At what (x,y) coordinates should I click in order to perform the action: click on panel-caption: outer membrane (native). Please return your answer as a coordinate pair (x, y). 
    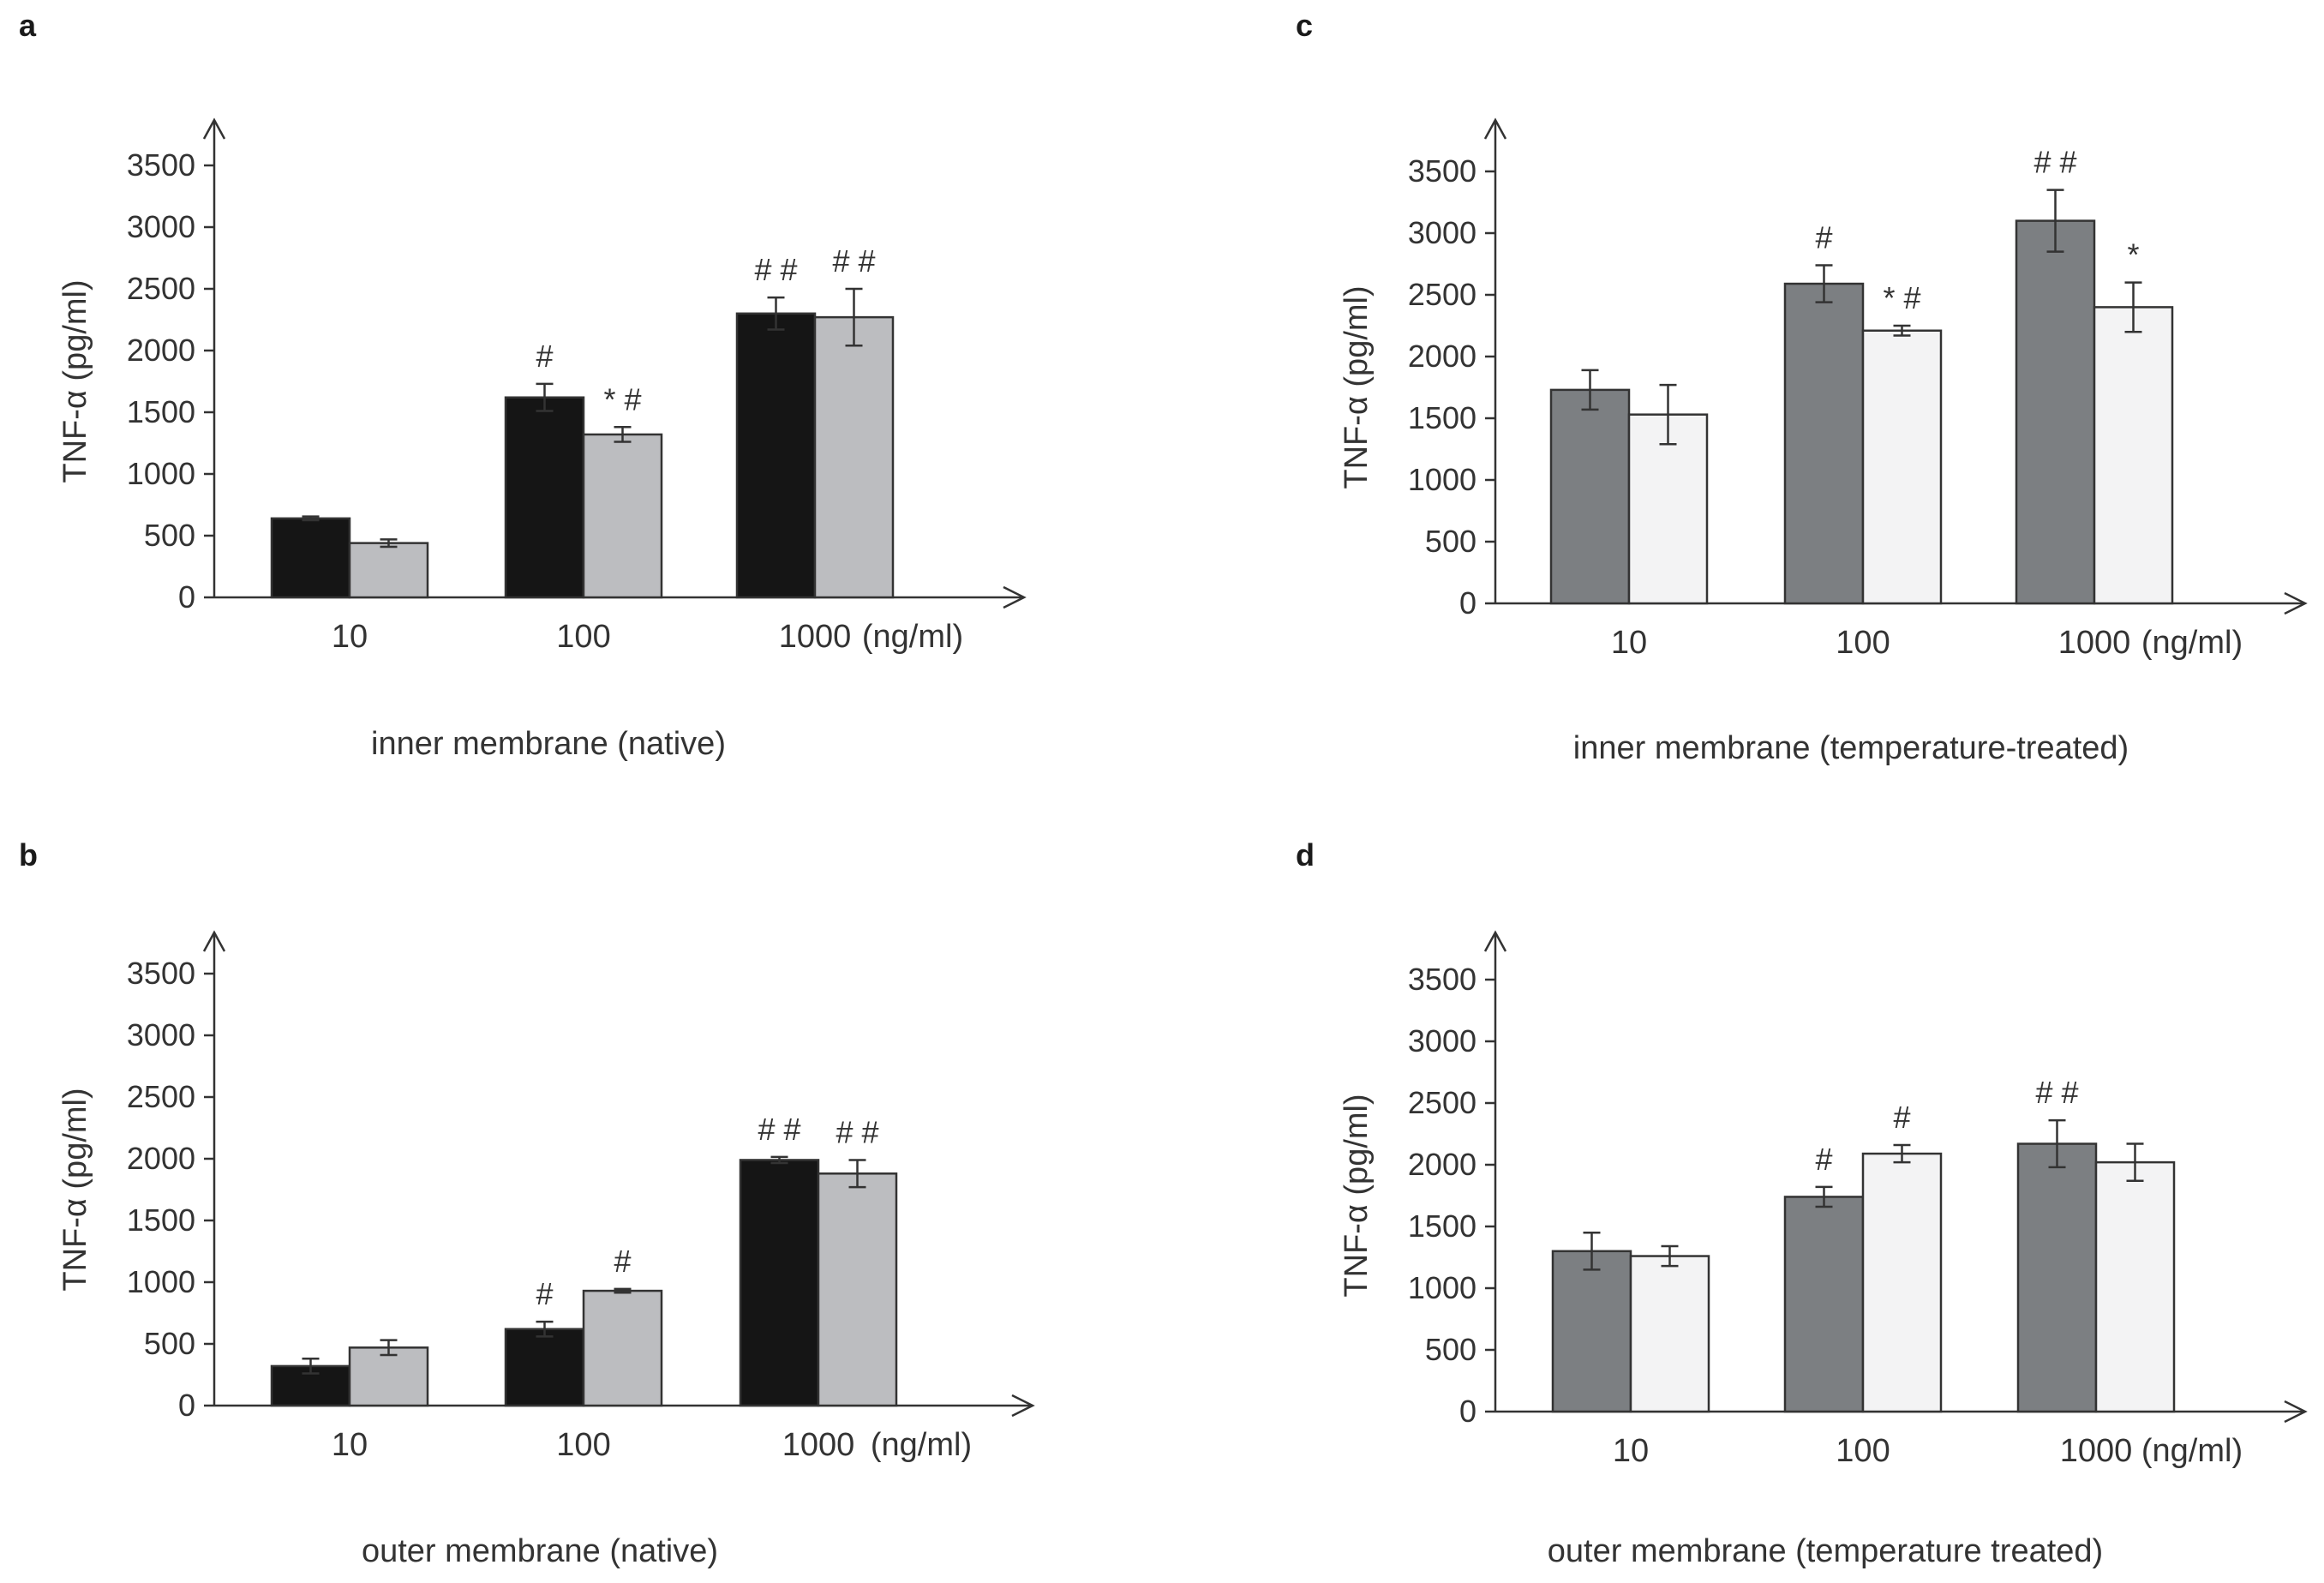
    Looking at the image, I should click on (540, 1551).